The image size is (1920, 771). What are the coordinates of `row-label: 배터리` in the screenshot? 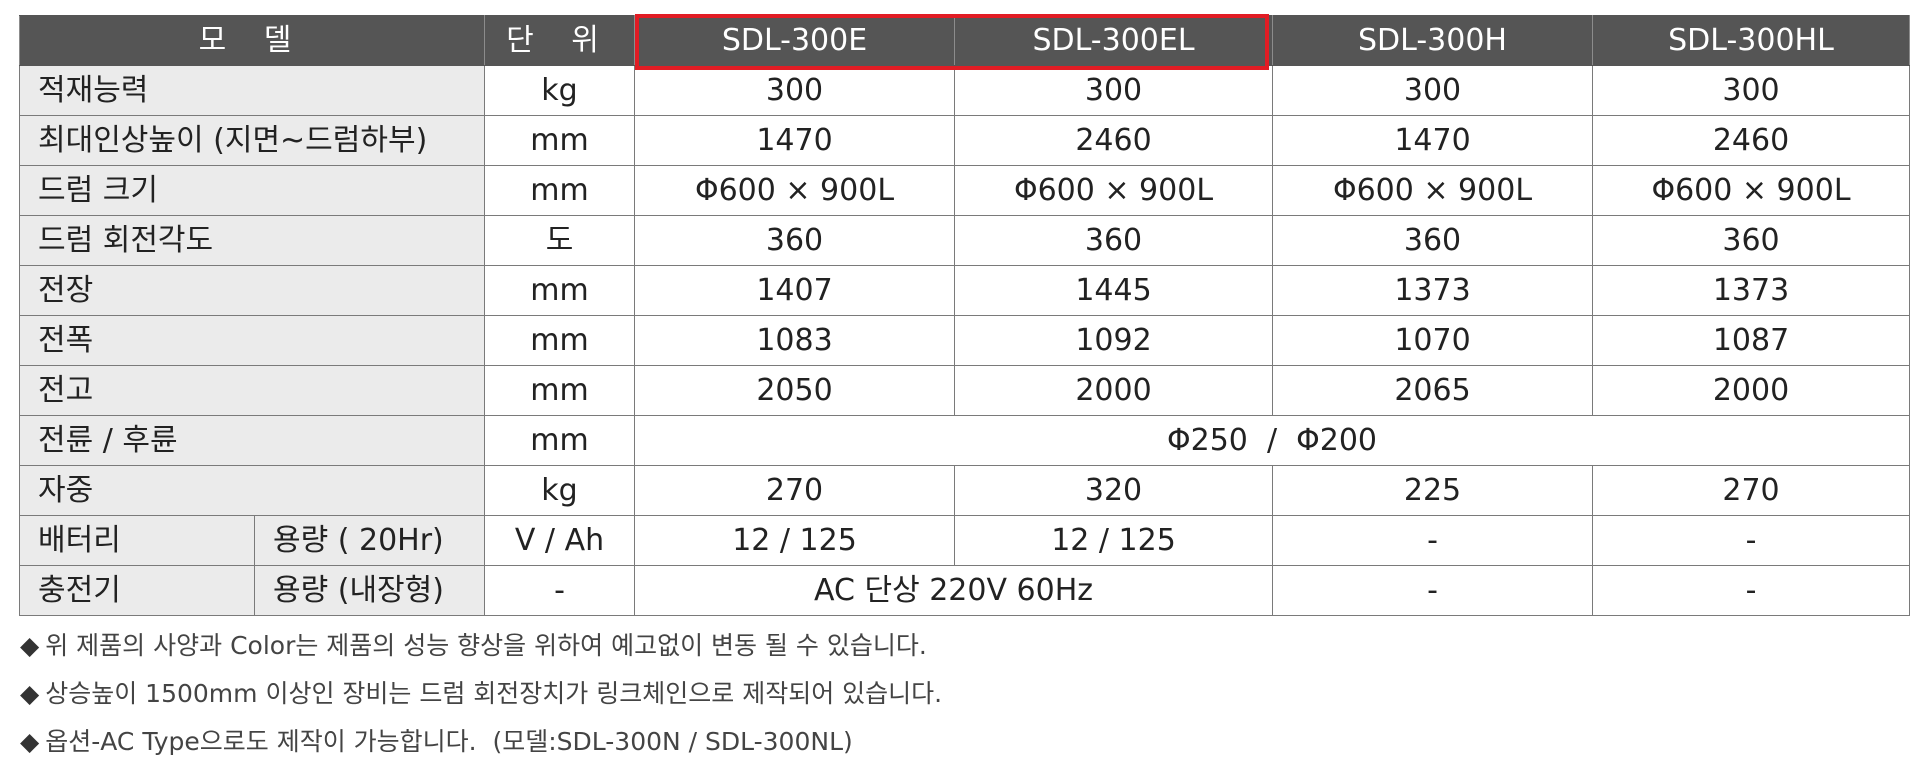 It's located at (137, 540).